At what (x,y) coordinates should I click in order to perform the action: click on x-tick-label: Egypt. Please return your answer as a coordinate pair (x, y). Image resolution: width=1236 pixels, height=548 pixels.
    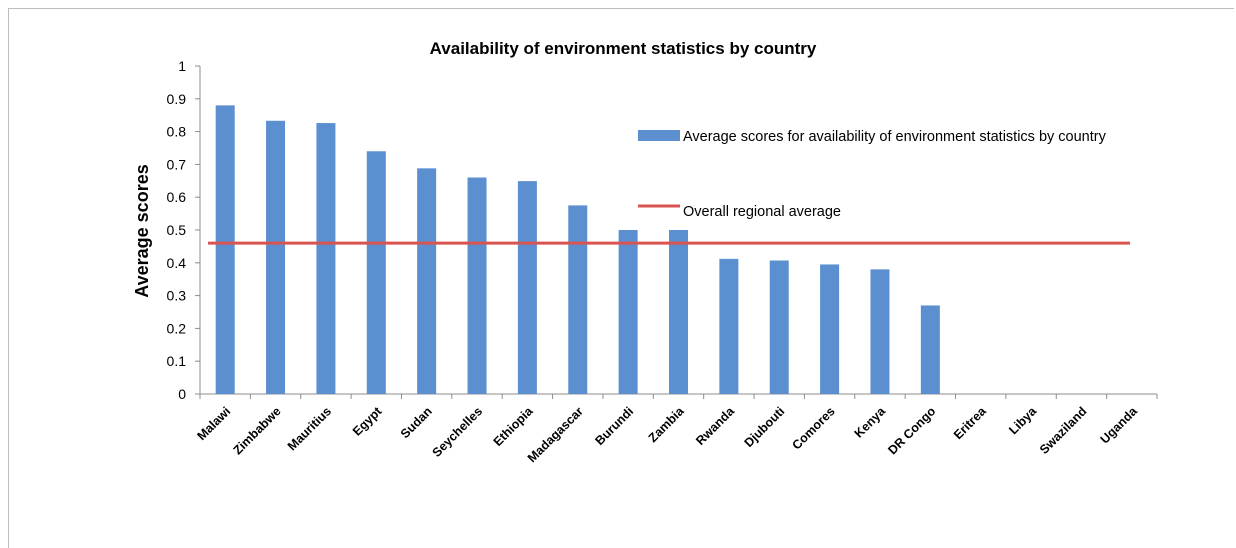
    Looking at the image, I should click on (367, 421).